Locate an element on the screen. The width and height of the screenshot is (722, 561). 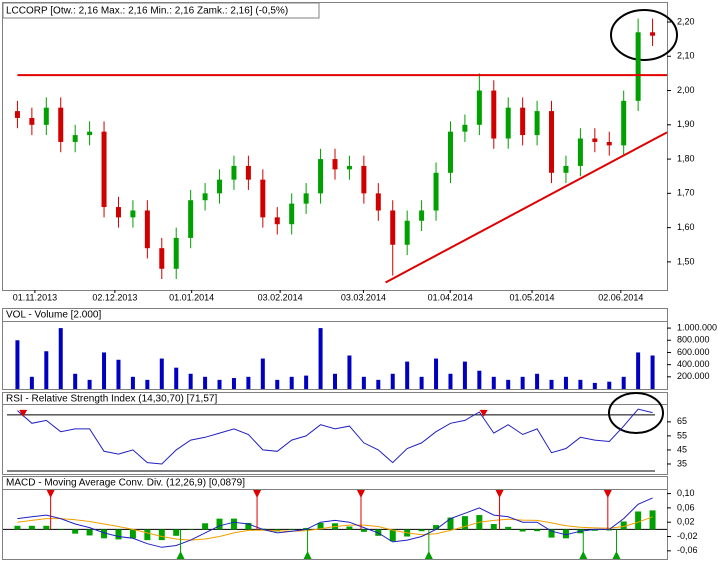
y-tick-label: 0,02 is located at coordinates (686, 522).